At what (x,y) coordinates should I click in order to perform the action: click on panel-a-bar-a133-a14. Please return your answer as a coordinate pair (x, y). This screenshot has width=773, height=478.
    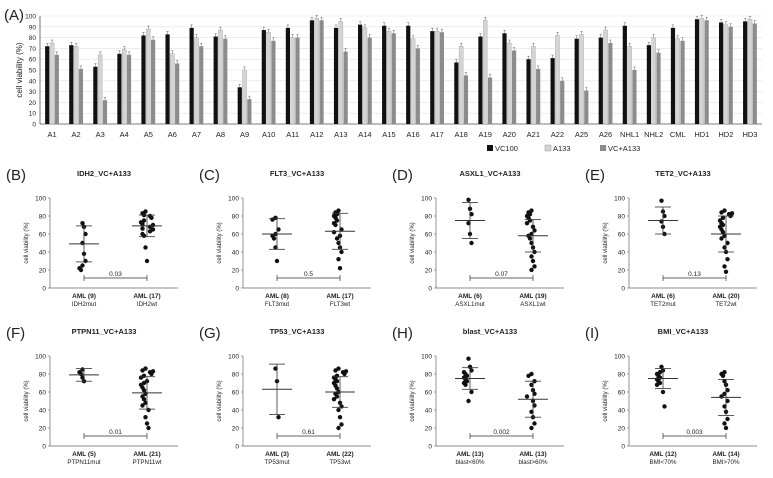
    Looking at the image, I should click on (365, 76).